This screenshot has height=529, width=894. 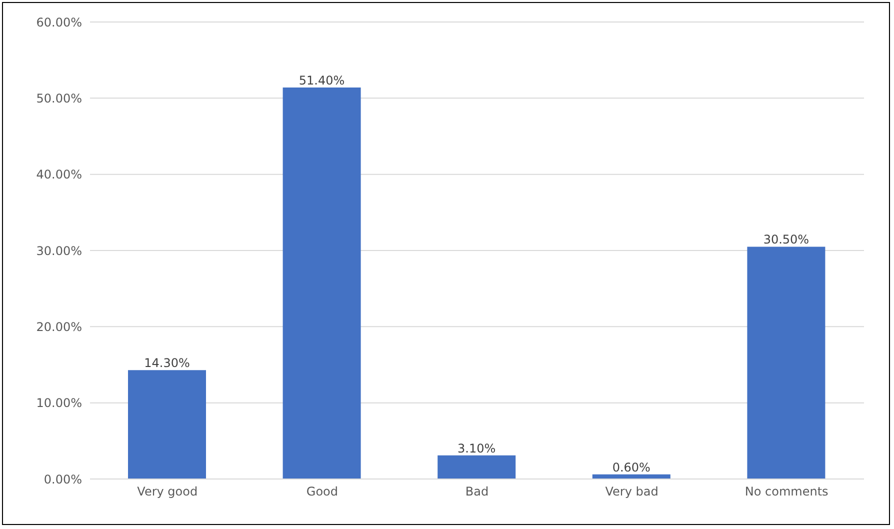 What do you see at coordinates (63, 479) in the screenshot?
I see `y-tick-label: 0.00%` at bounding box center [63, 479].